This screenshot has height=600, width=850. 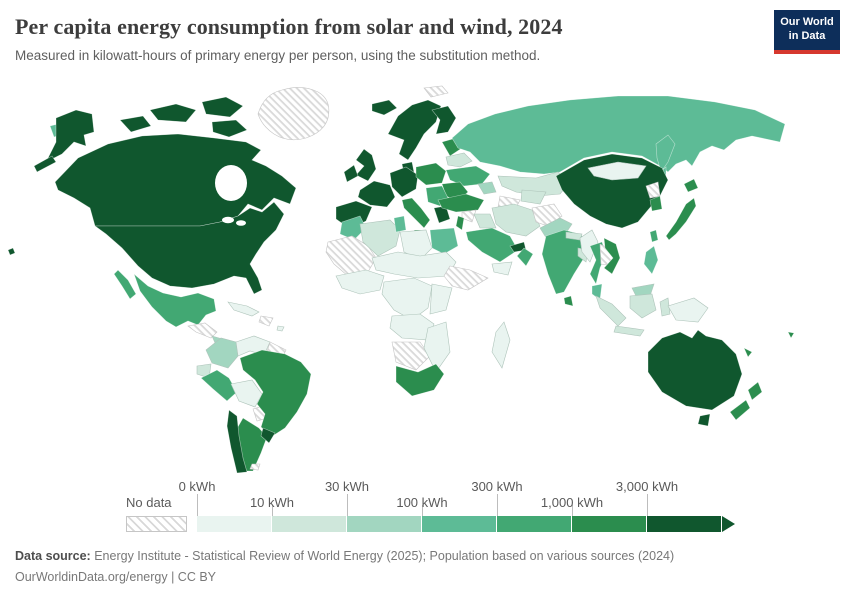 I want to click on country-colombia, so click(x=222, y=353).